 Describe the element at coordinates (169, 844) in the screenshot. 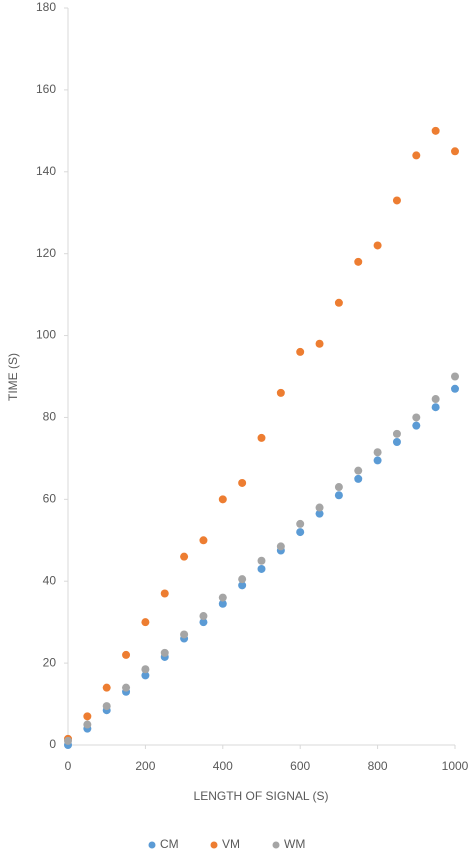

I see `legend-label: CM` at that location.